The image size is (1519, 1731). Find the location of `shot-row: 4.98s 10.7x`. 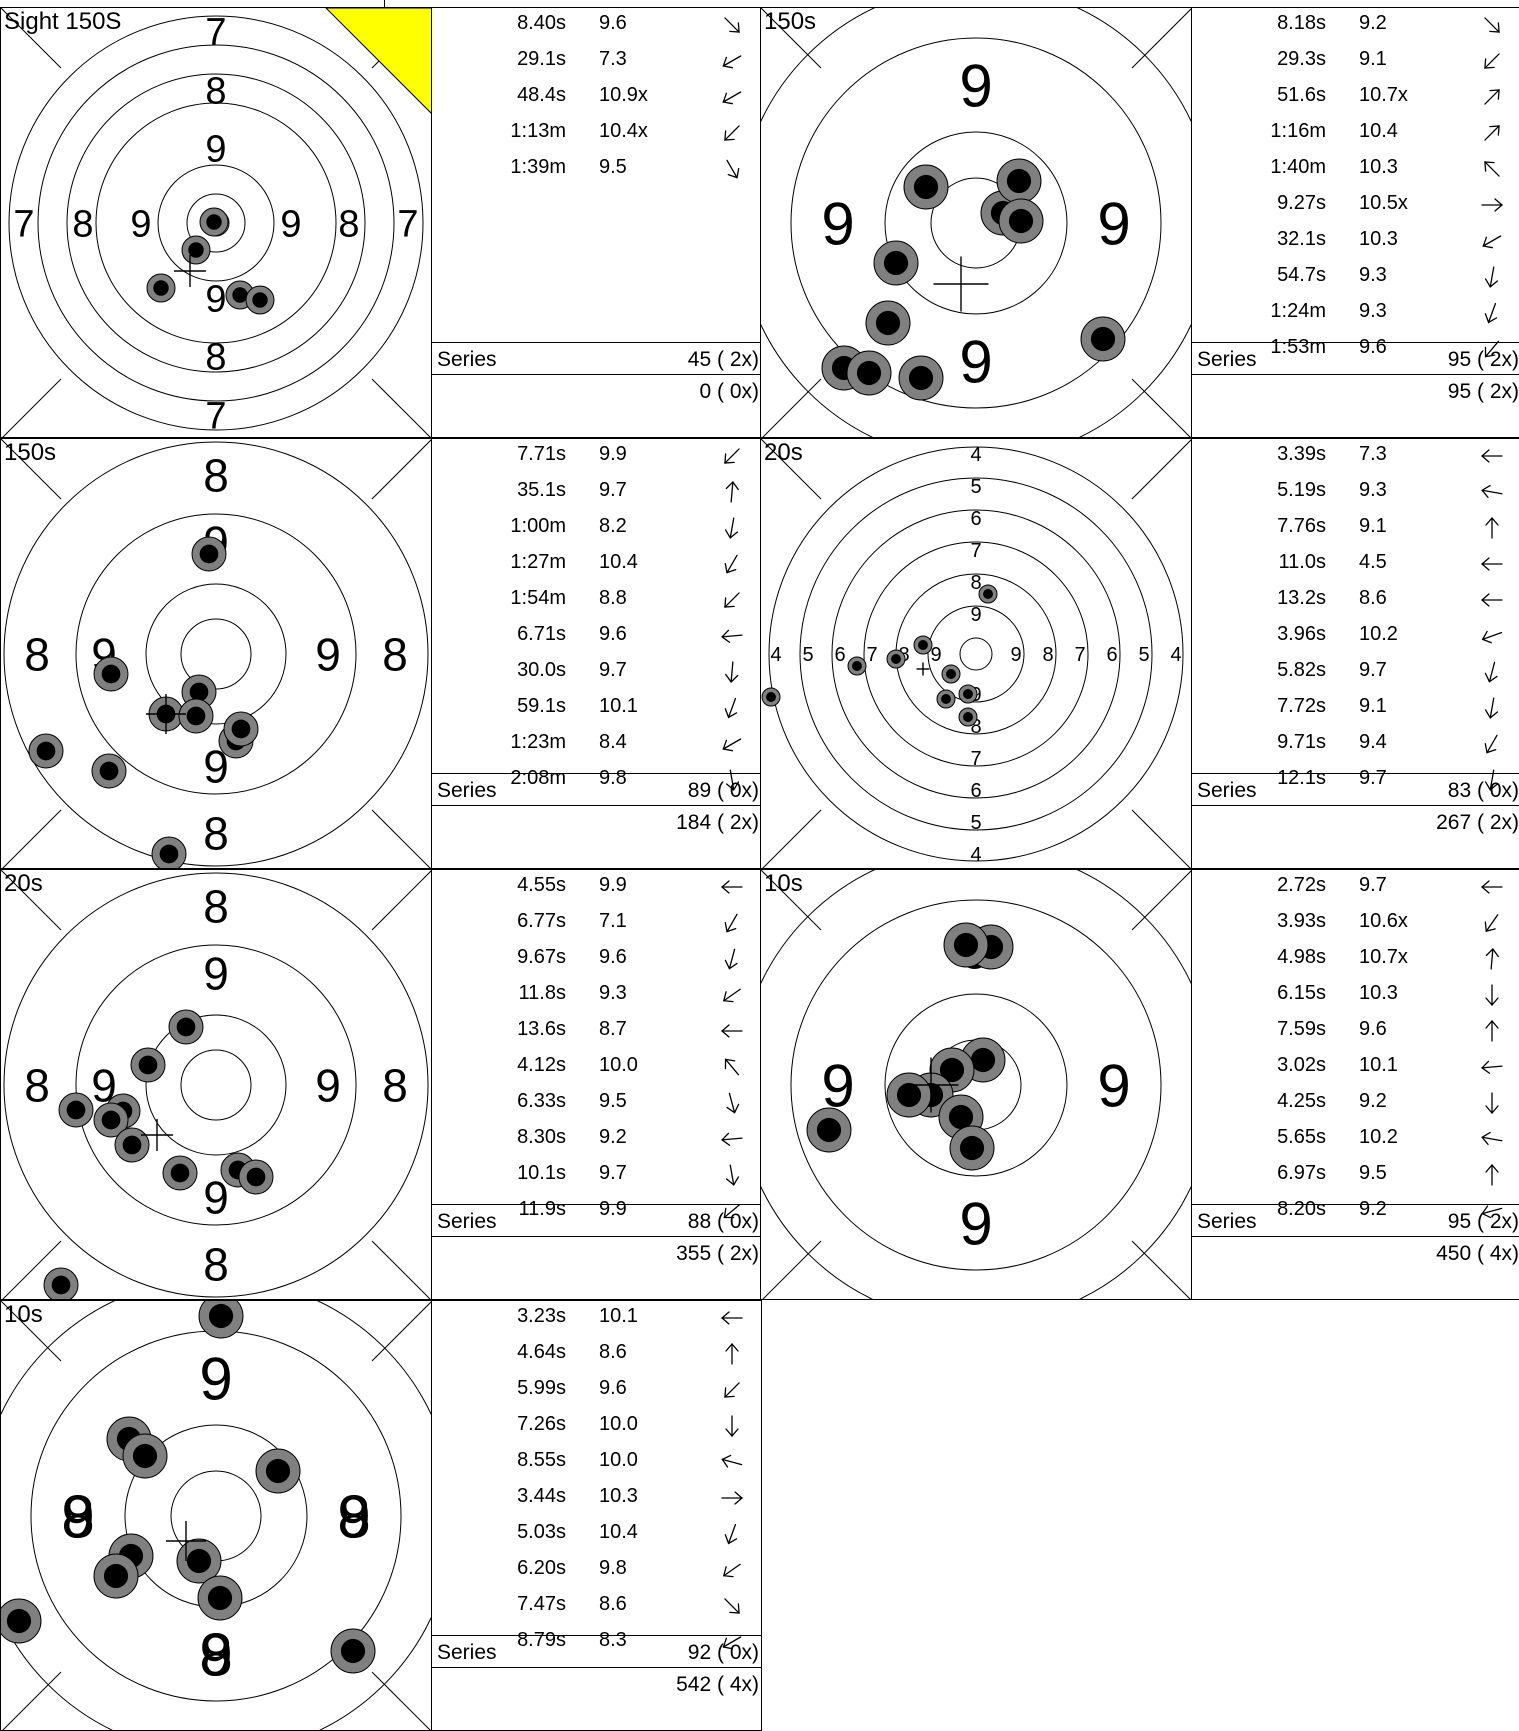

shot-row: 4.98s 10.7x is located at coordinates (1355, 960).